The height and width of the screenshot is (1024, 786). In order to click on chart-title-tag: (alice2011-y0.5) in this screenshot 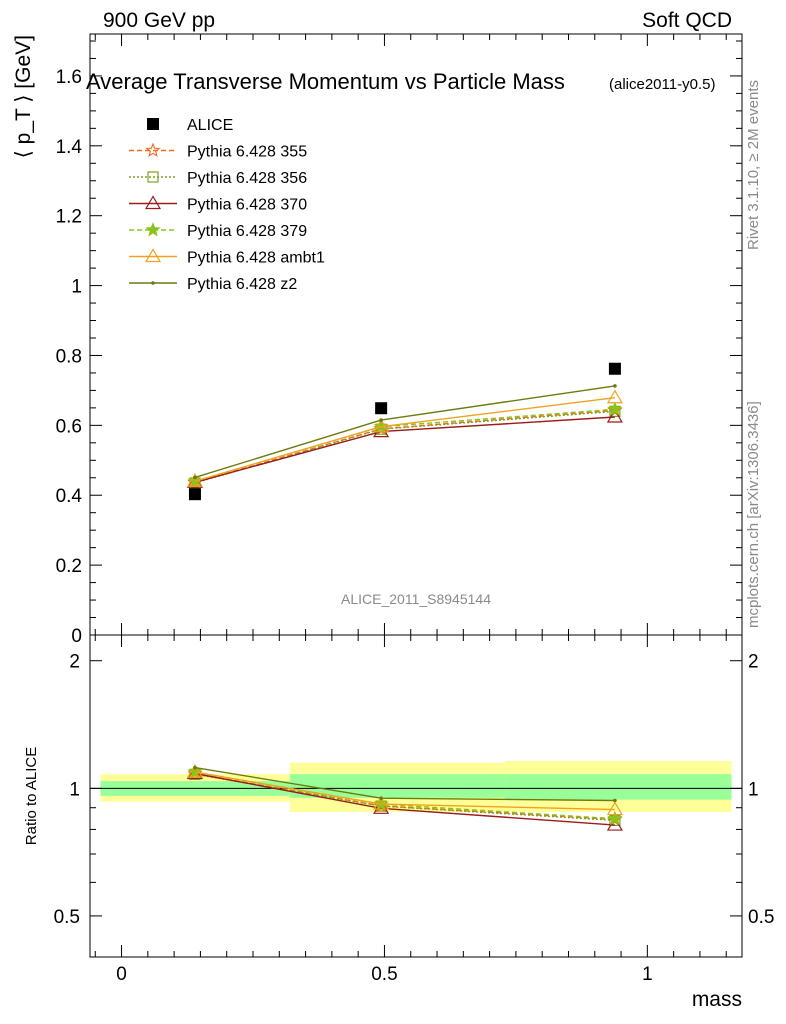, I will do `click(662, 84)`.